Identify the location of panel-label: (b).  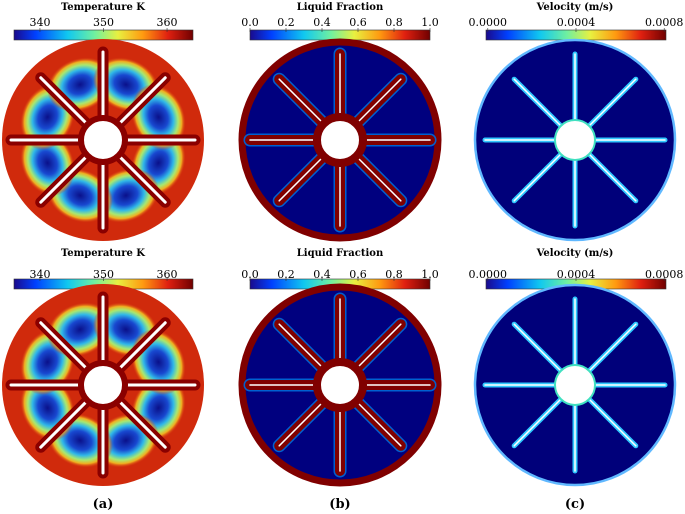
(339, 504).